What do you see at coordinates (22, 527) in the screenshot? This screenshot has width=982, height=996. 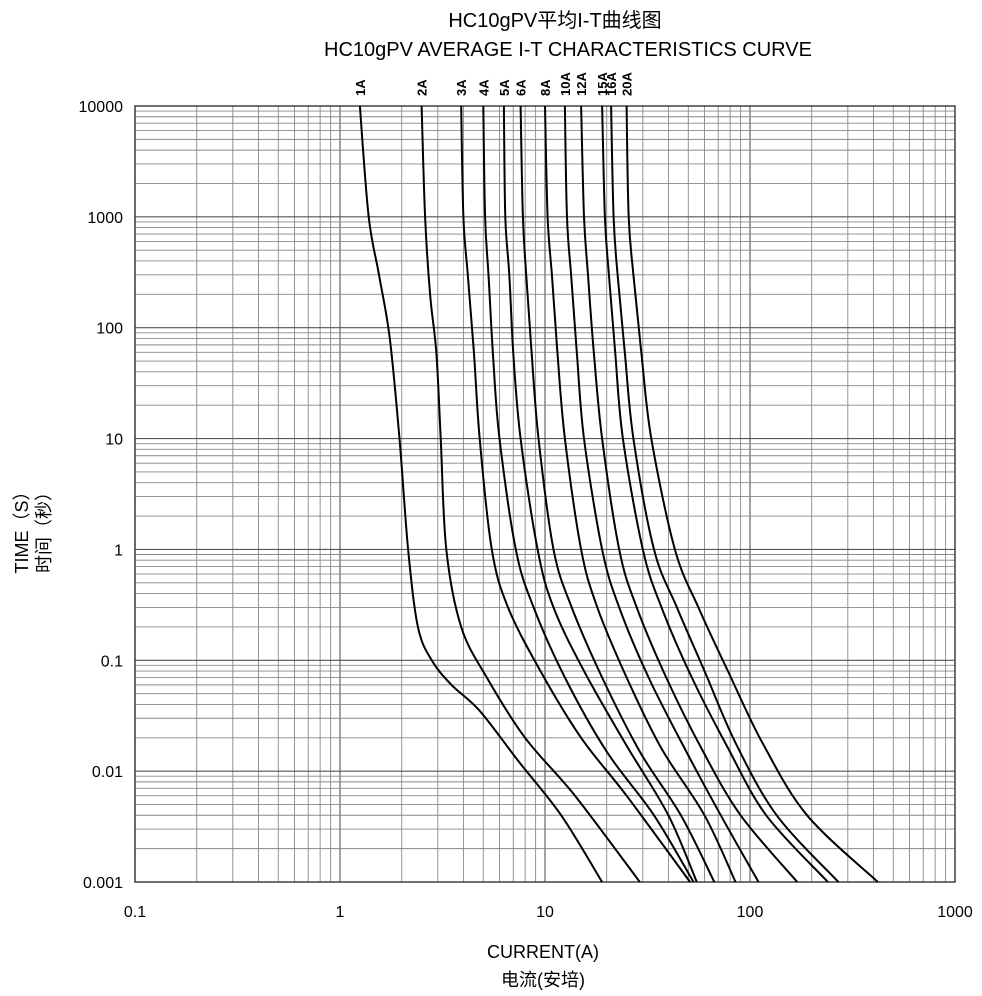 I see `y-axis-title: TIME（S）` at bounding box center [22, 527].